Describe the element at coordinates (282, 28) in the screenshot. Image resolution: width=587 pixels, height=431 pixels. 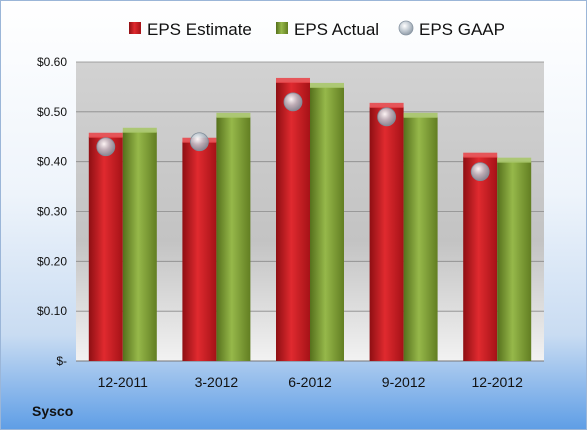
I see `legend-swatch-actual` at that location.